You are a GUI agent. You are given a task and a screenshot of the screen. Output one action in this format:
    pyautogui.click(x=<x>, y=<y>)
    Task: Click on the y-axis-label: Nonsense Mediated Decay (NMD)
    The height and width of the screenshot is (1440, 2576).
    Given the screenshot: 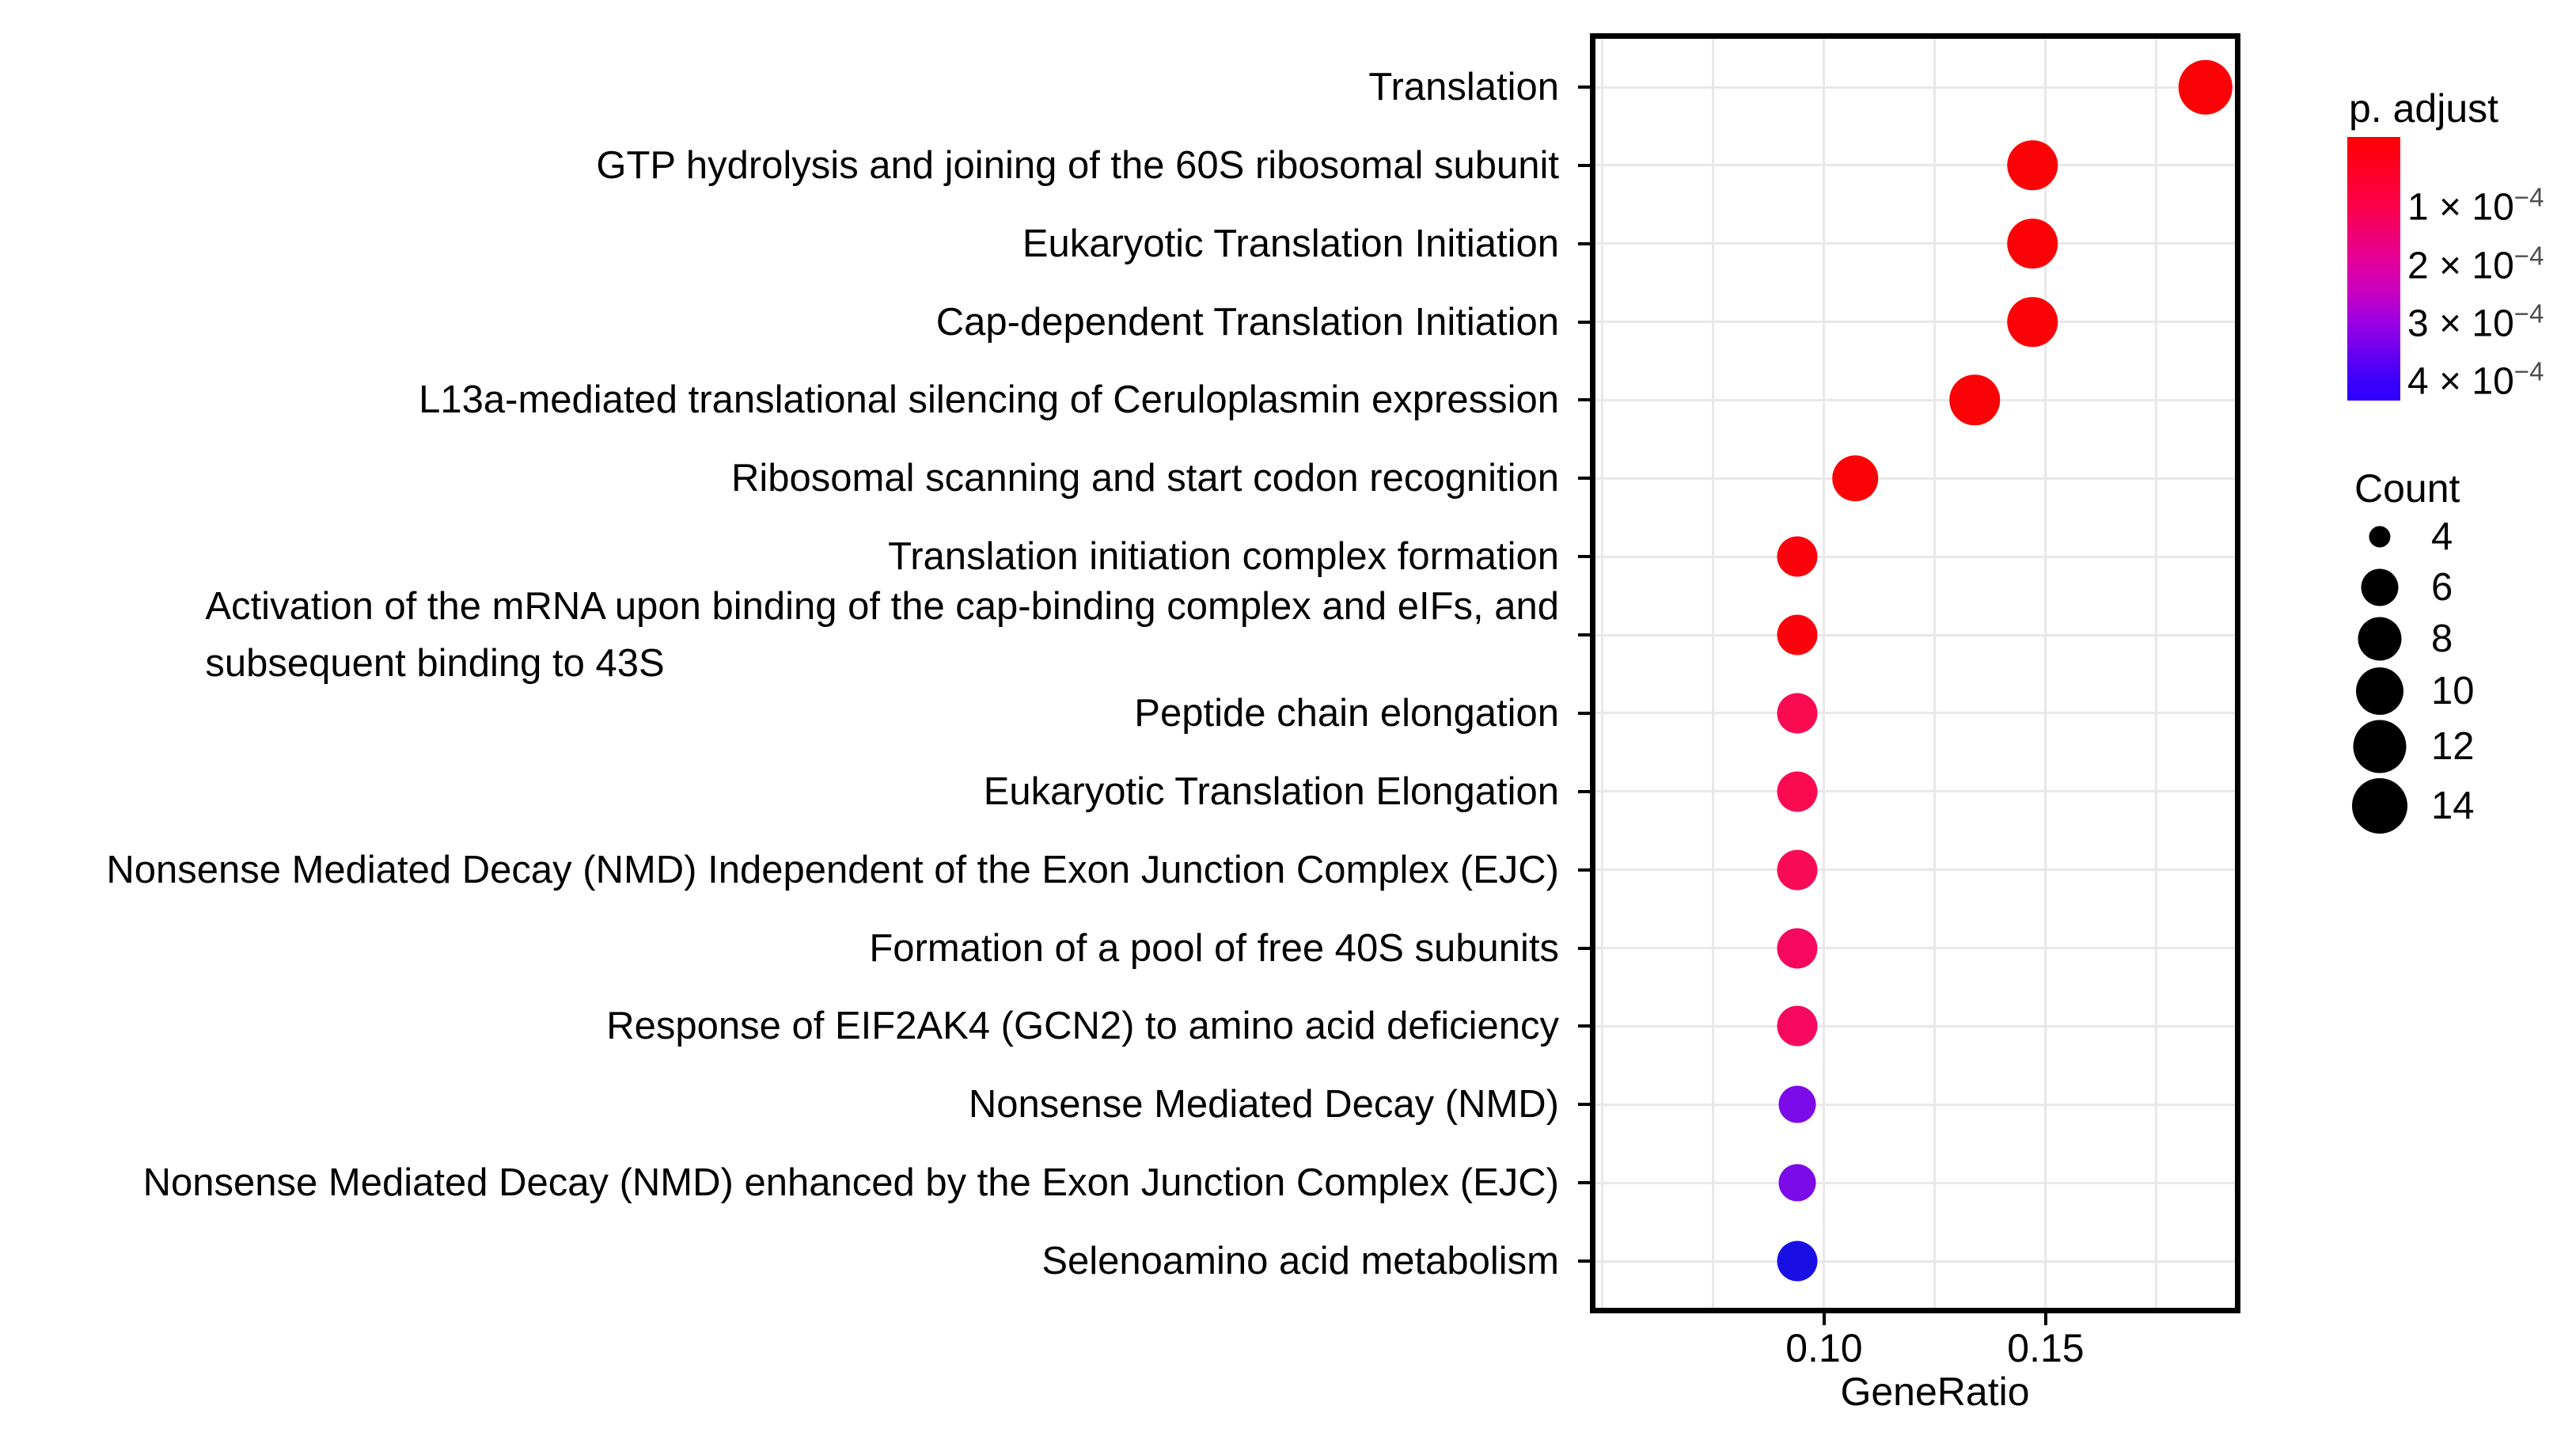 What is the action you would take?
    pyautogui.click(x=1263, y=1105)
    